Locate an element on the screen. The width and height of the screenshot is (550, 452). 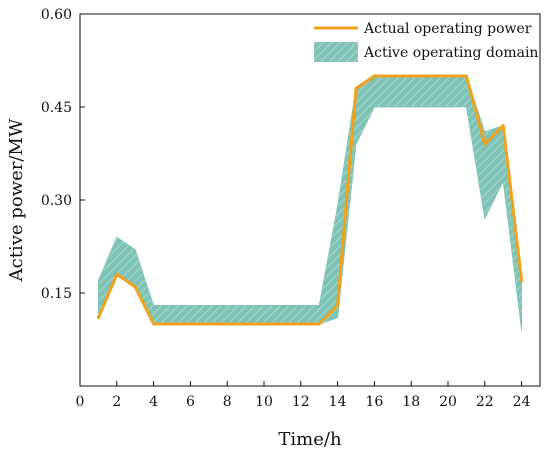
x-tick-label: 14 is located at coordinates (338, 402).